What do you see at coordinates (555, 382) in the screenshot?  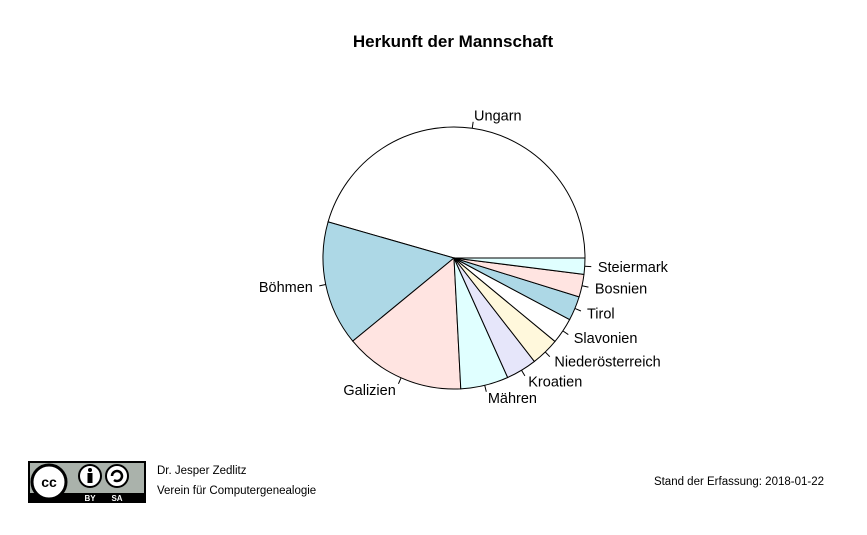 I see `pie-label: Kroatien` at bounding box center [555, 382].